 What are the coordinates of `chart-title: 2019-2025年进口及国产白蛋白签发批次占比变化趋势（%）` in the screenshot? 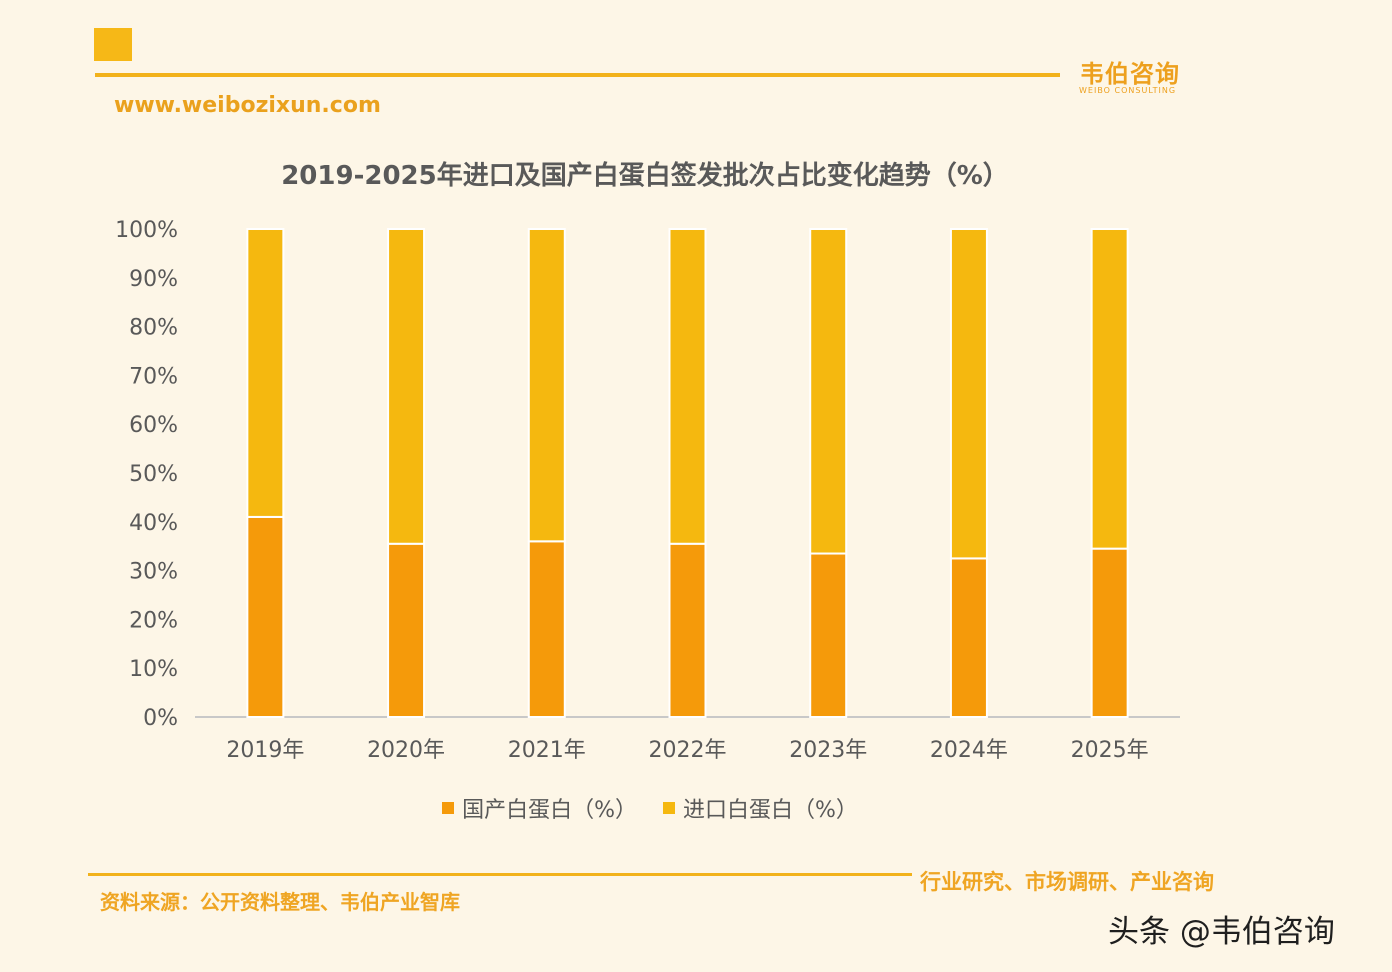 It's located at (645, 176).